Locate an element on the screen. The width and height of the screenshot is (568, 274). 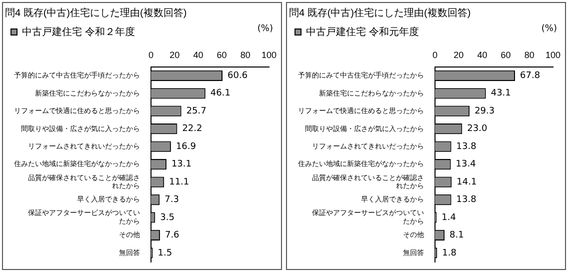
data-label: 23.0 is located at coordinates (477, 129).